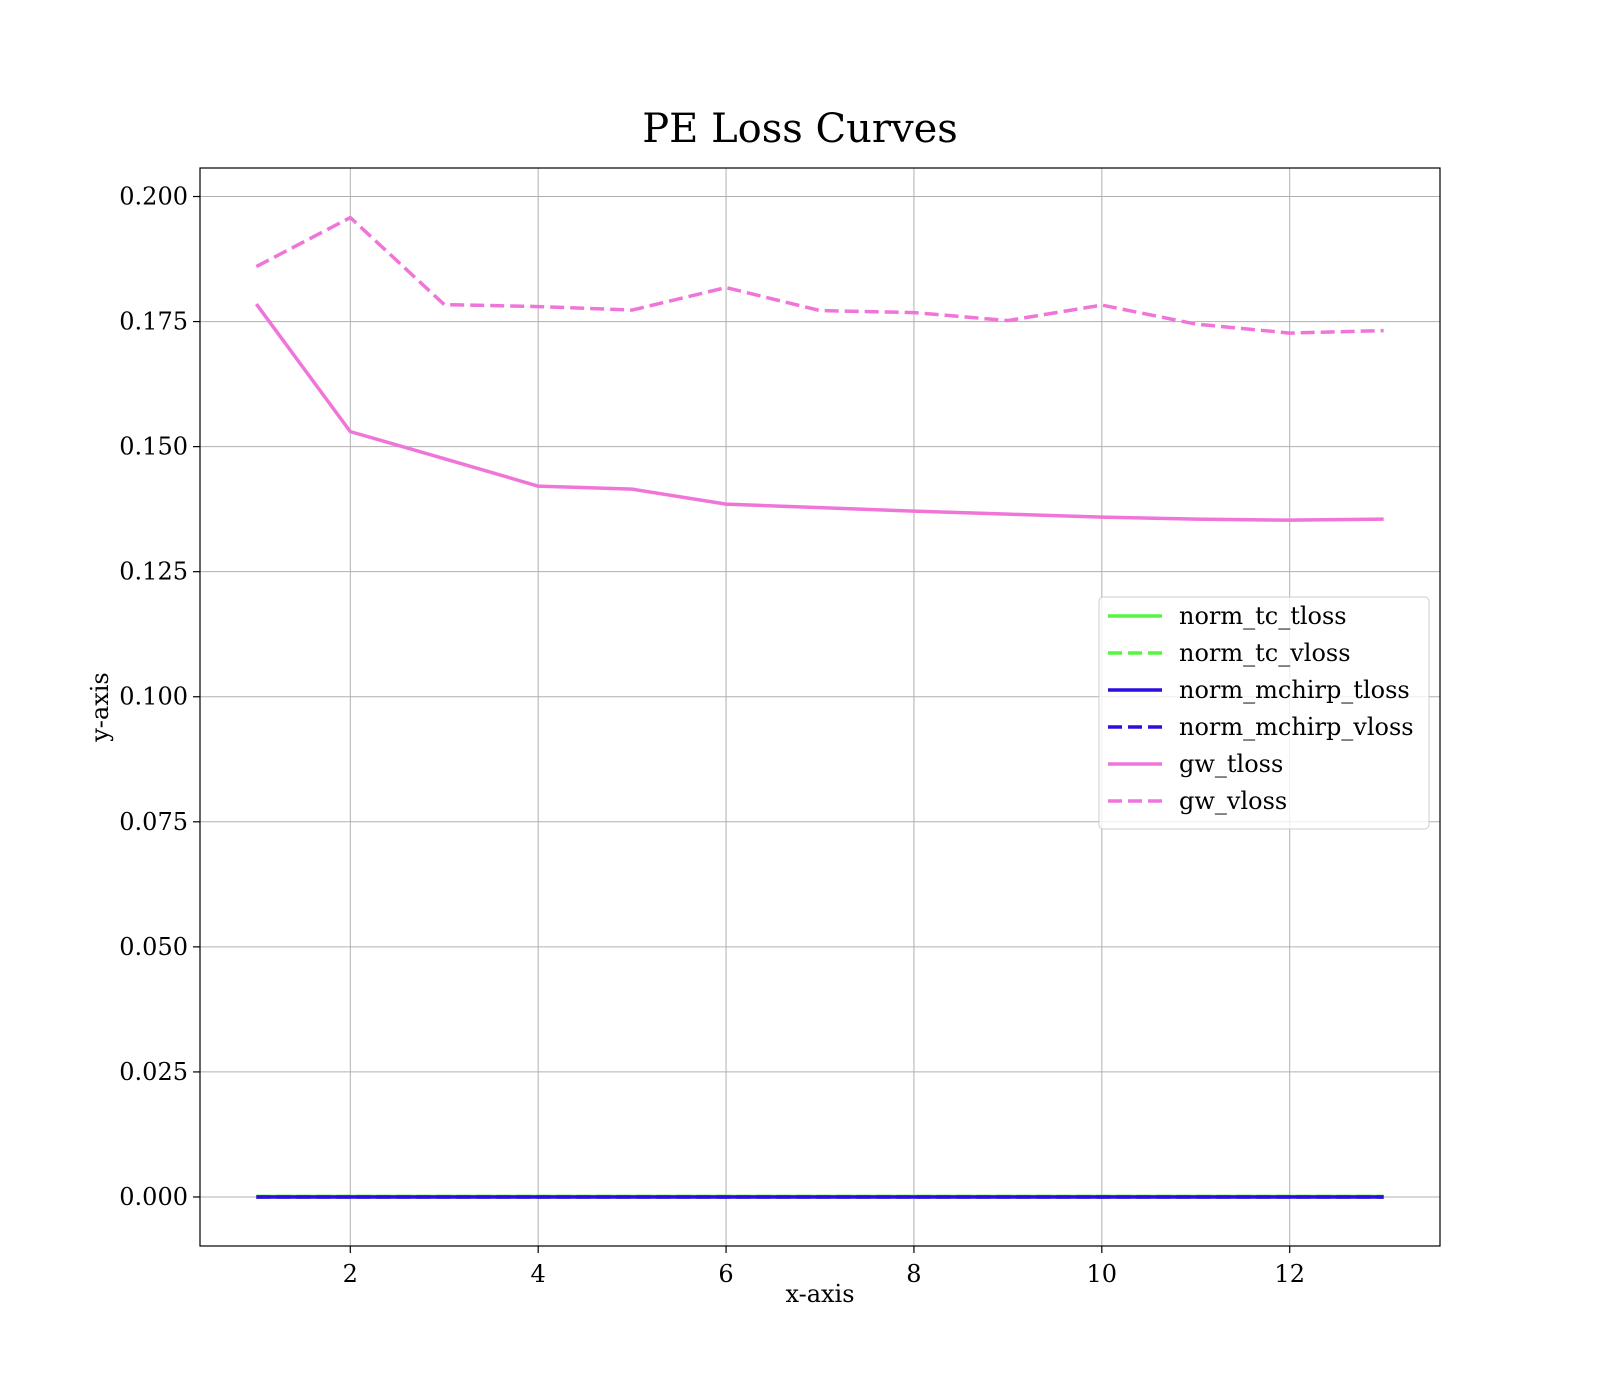 The height and width of the screenshot is (1400, 1600). Describe the element at coordinates (153, 572) in the screenshot. I see `y-tick-label: 0.125` at that location.